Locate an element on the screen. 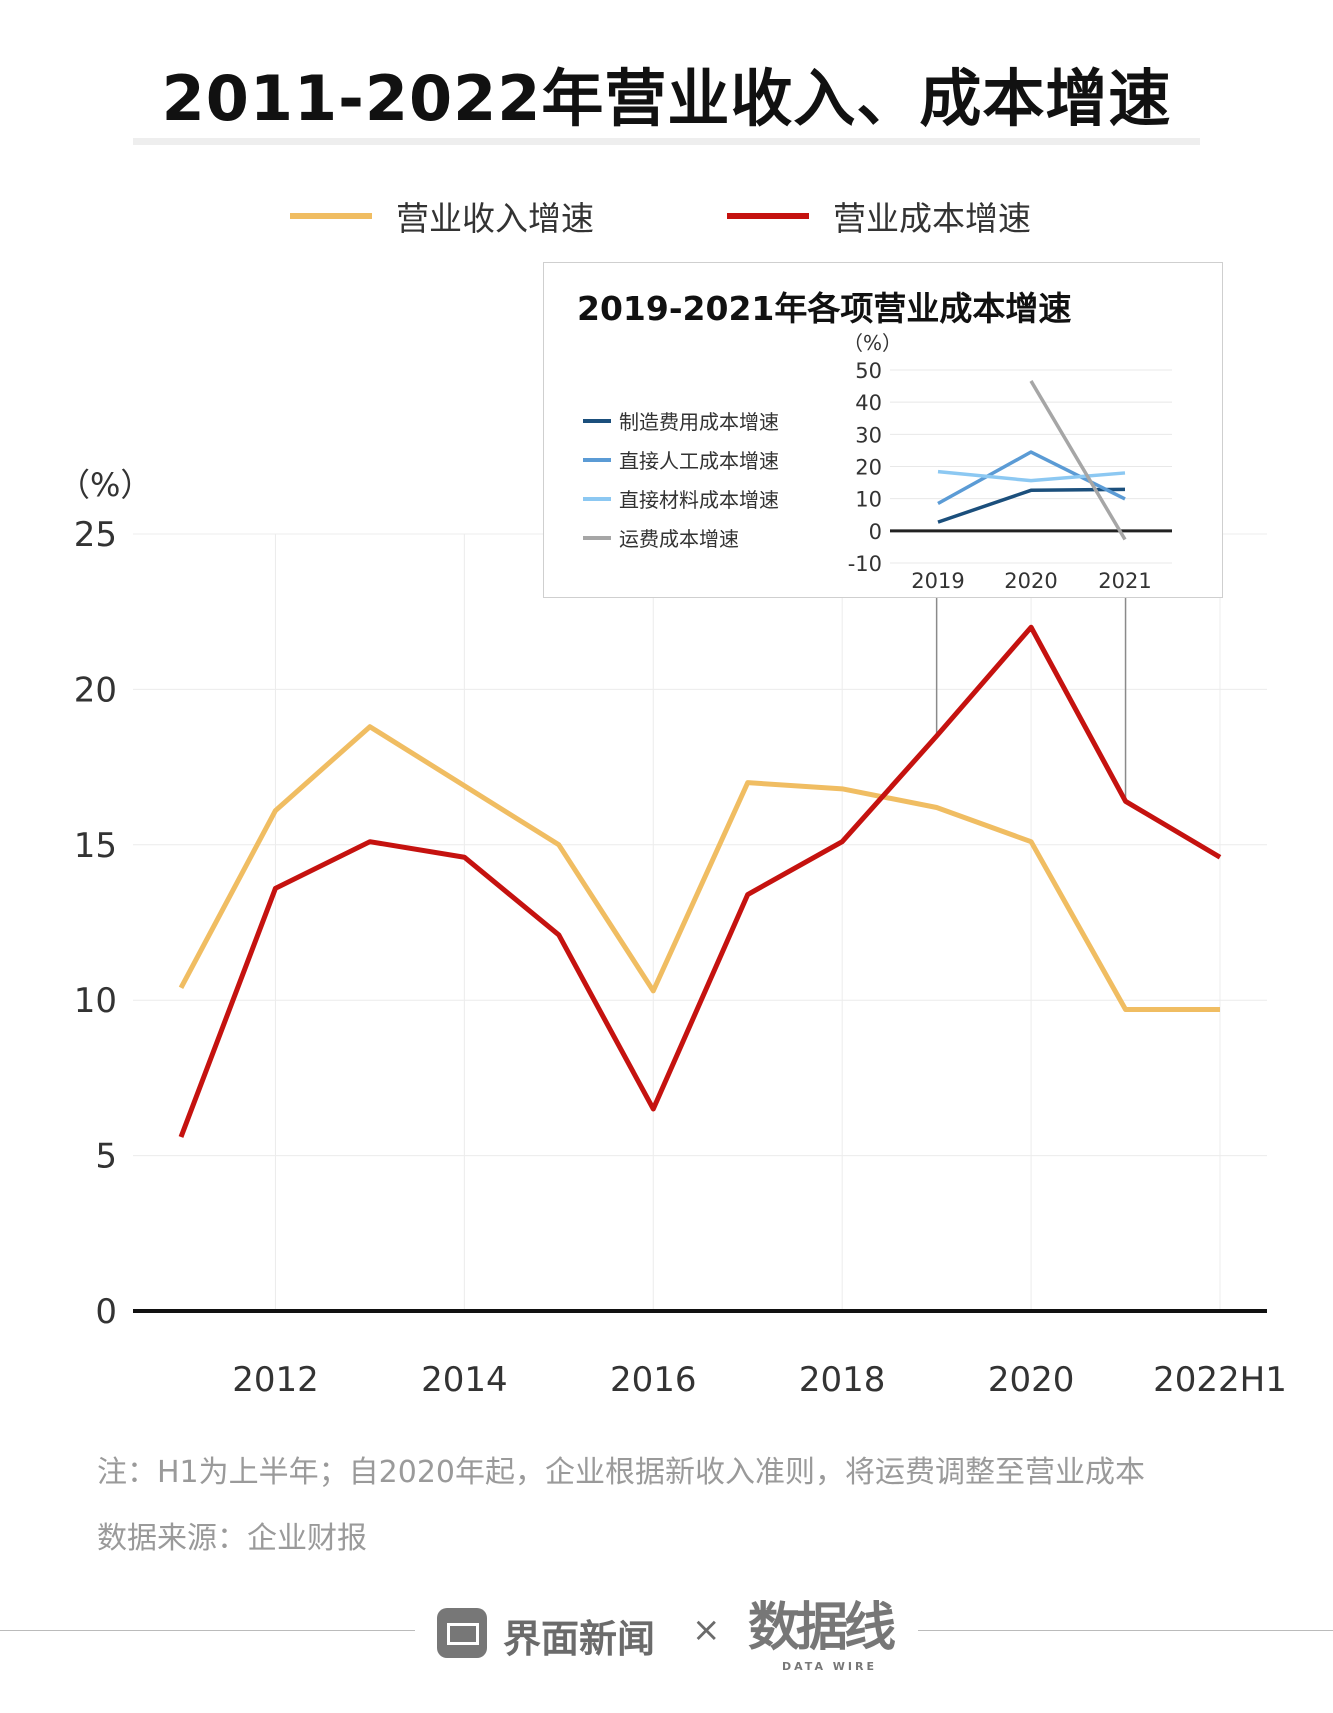 The height and width of the screenshot is (1713, 1333). inset-legend-item: 制造费用成本增速 is located at coordinates (681, 420).